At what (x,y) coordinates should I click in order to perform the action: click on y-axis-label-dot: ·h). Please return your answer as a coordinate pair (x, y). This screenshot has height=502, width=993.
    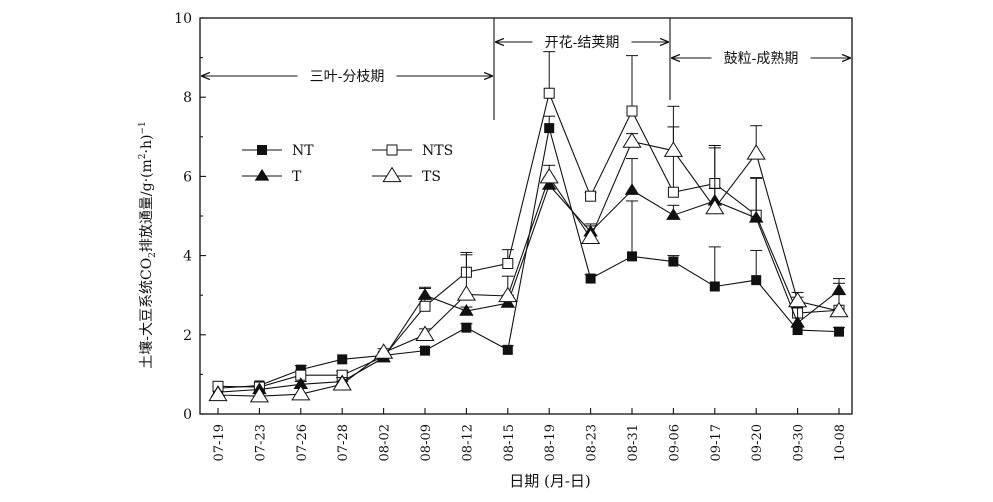
    Looking at the image, I should click on (147, 144).